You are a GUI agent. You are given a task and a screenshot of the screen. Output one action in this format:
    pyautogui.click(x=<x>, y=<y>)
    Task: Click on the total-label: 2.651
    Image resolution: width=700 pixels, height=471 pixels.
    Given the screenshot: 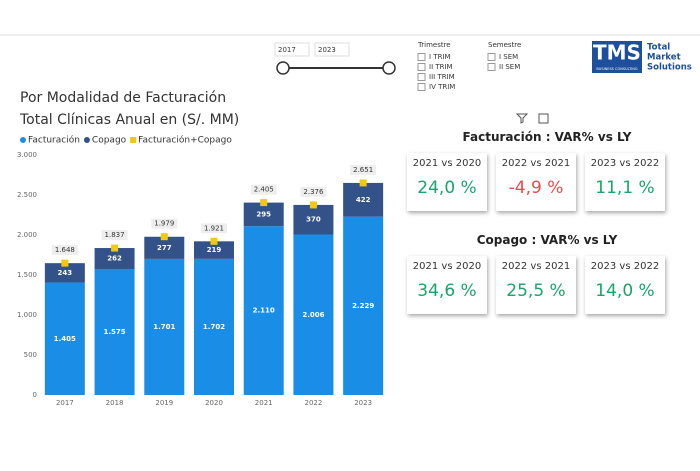 What is the action you would take?
    pyautogui.click(x=363, y=170)
    